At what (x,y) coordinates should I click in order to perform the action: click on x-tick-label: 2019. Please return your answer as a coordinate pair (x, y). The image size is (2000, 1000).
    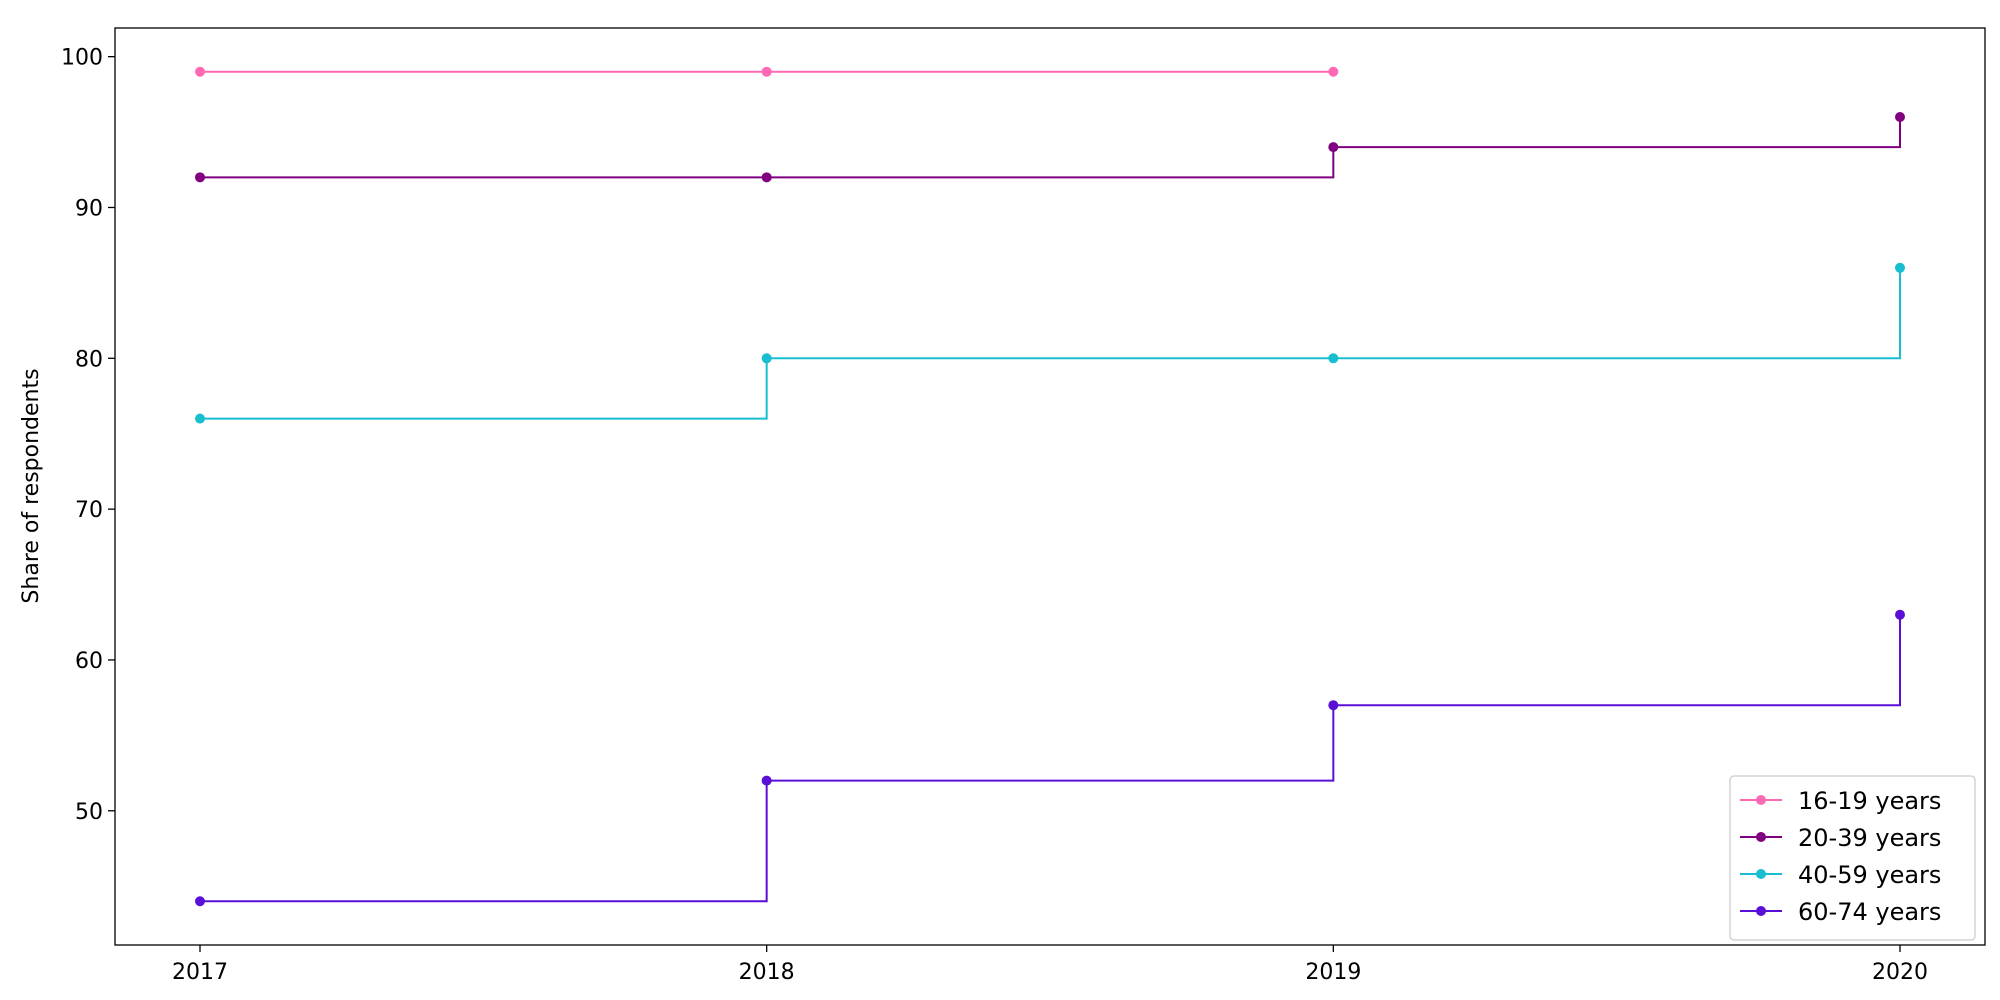
    Looking at the image, I should click on (1333, 972).